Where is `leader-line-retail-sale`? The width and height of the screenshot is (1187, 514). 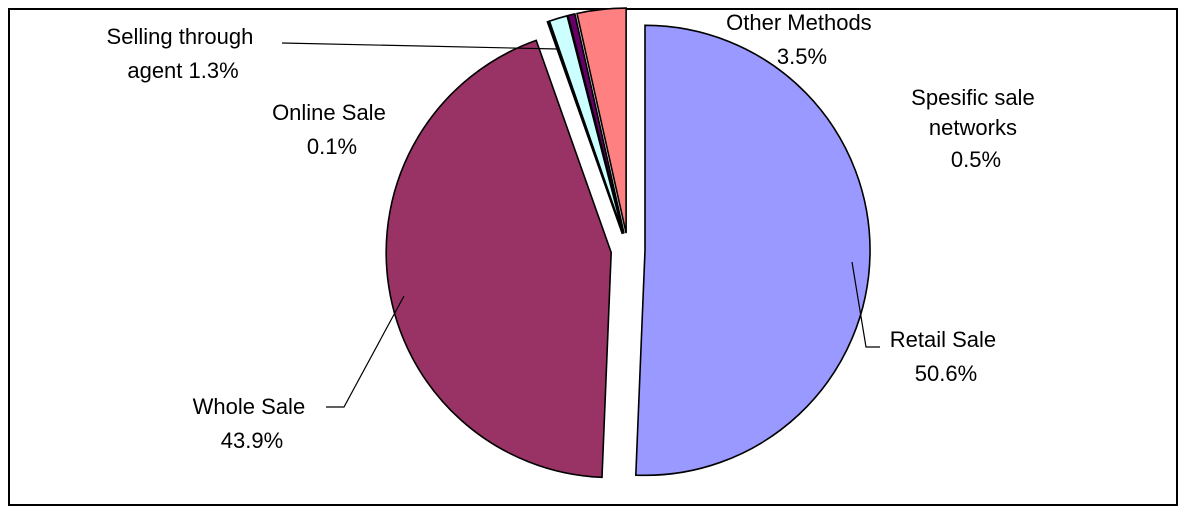
leader-line-retail-sale is located at coordinates (865, 304).